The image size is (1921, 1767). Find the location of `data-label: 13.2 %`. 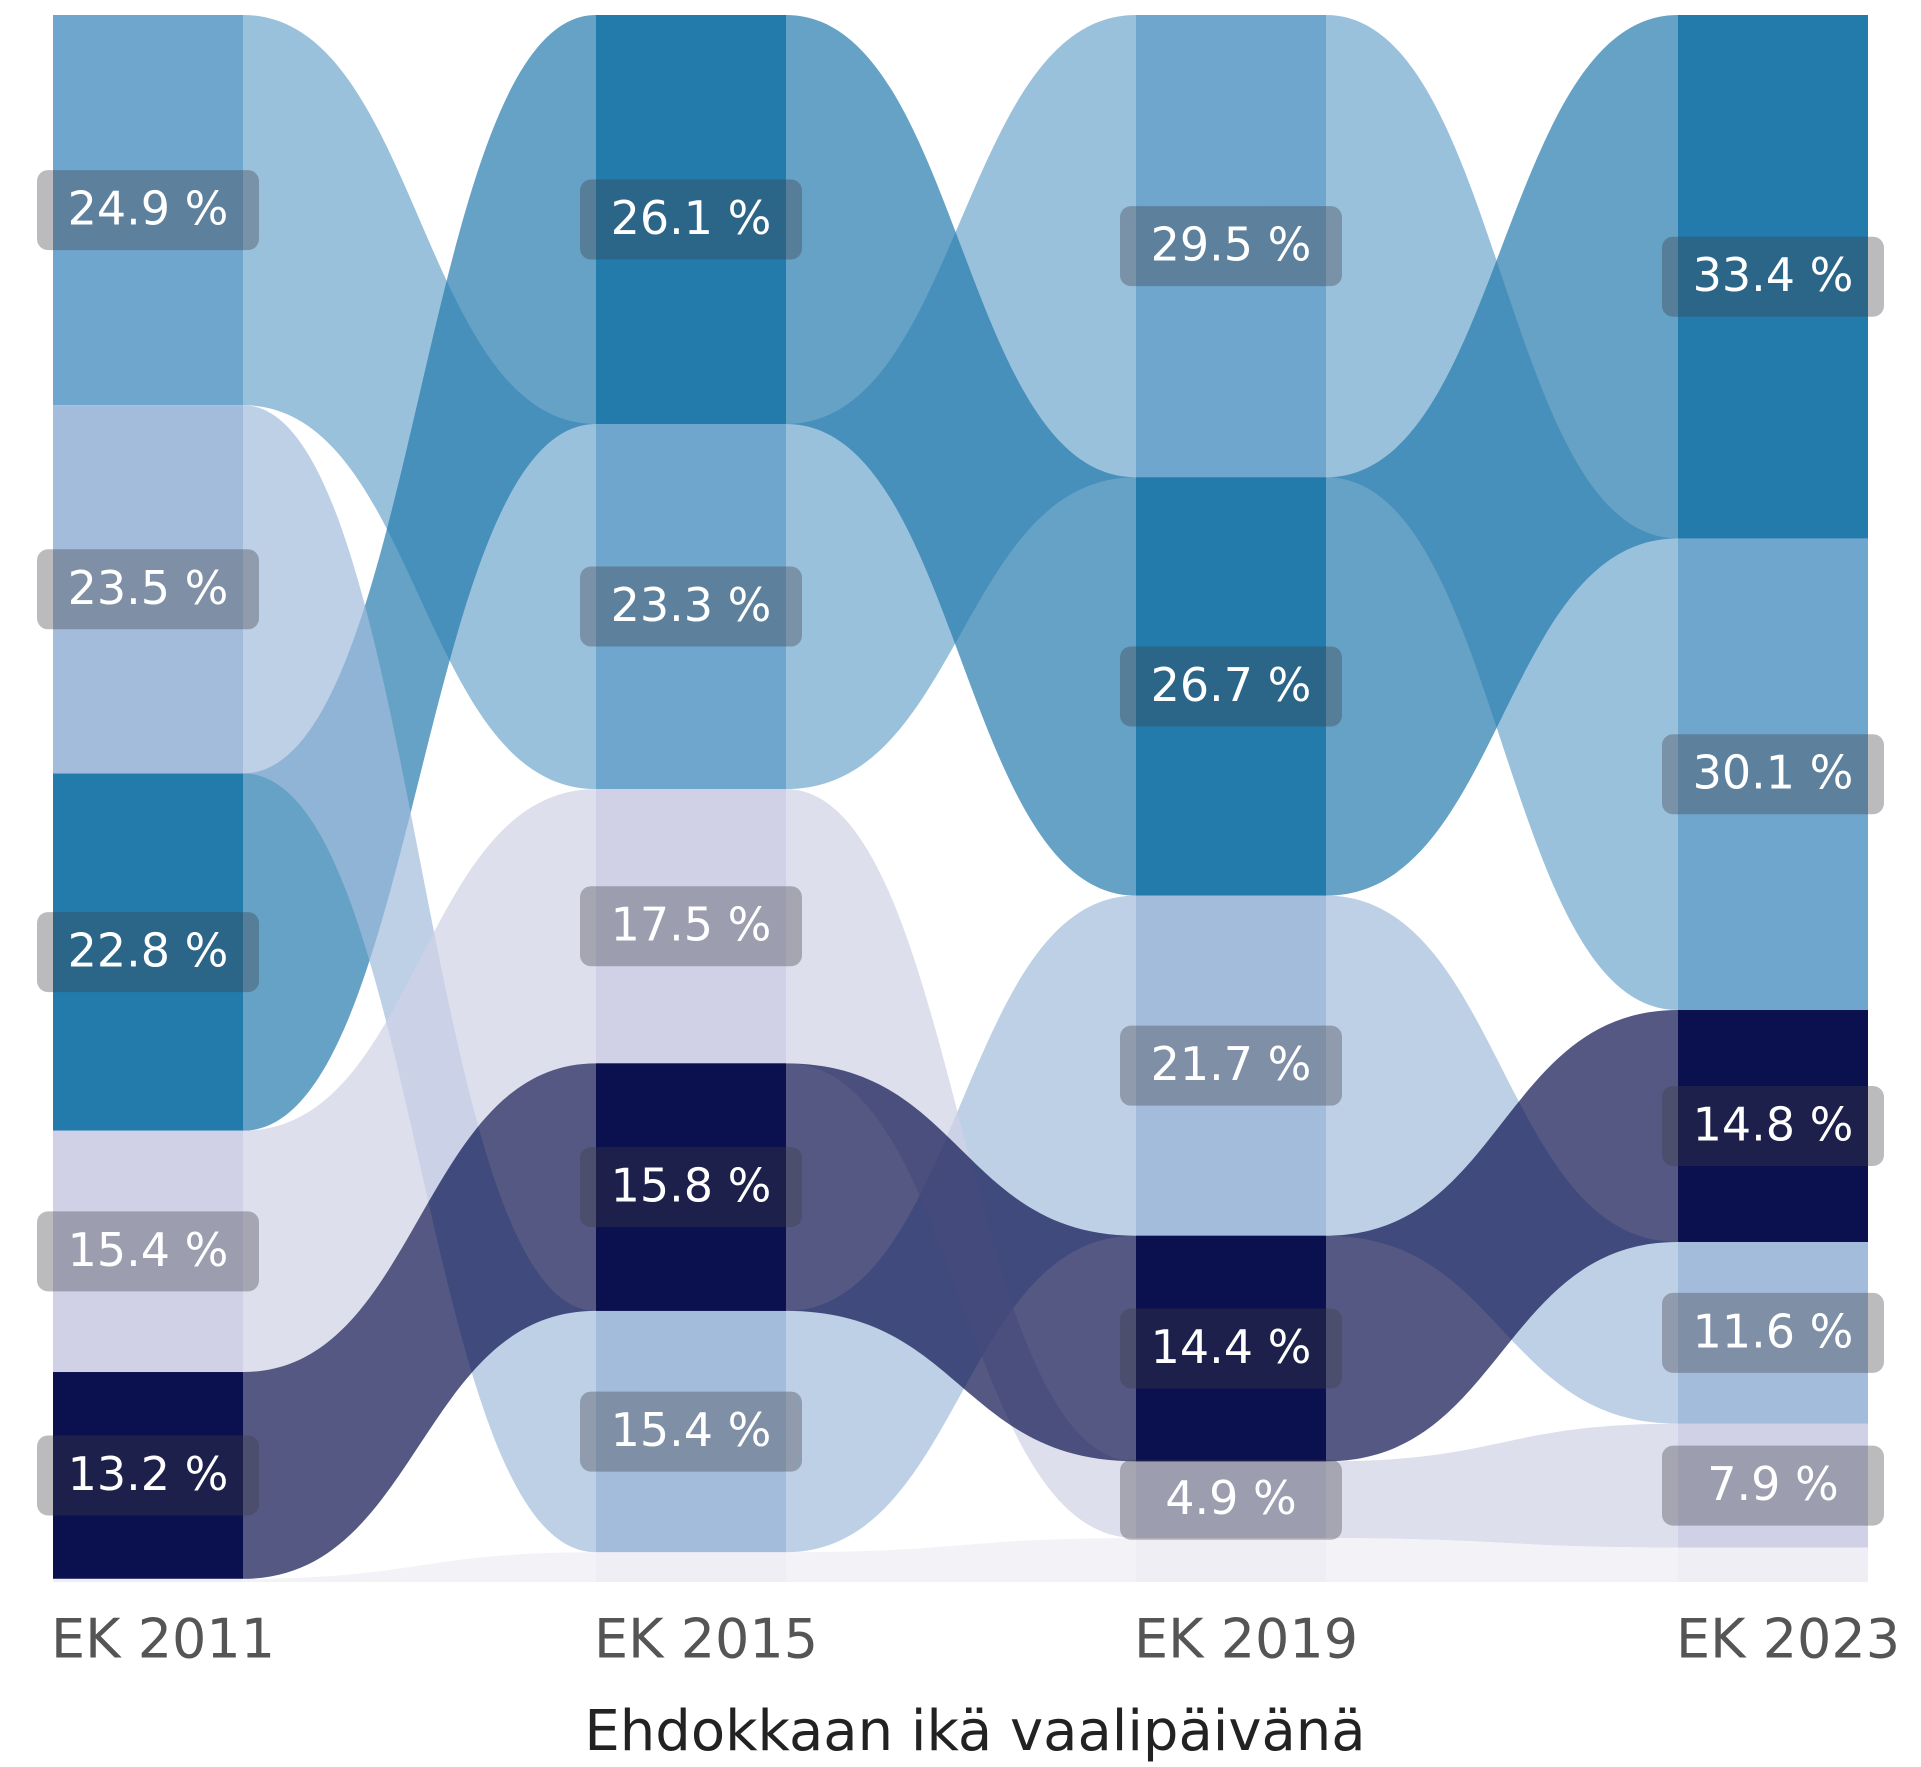

data-label: 13.2 % is located at coordinates (148, 1474).